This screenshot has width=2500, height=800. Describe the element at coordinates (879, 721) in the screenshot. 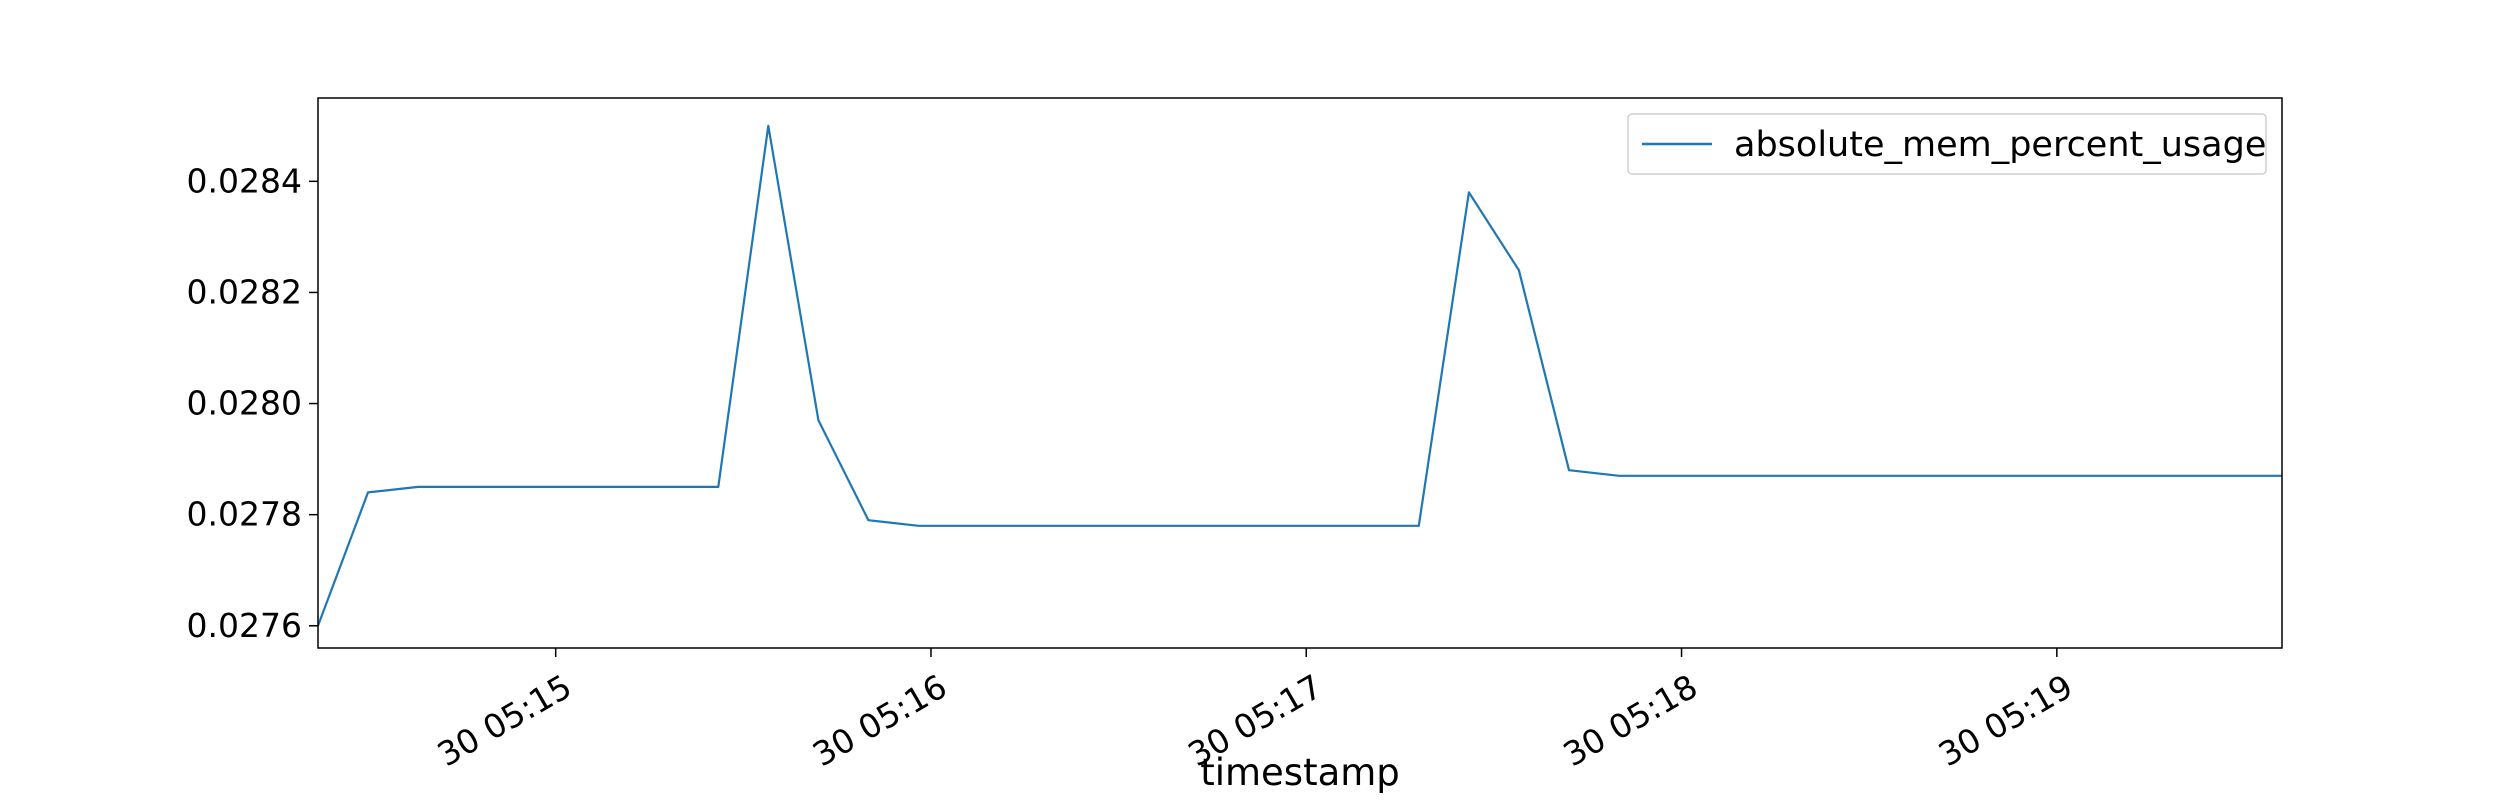

I see `x-tick-label: 30 05:16` at that location.